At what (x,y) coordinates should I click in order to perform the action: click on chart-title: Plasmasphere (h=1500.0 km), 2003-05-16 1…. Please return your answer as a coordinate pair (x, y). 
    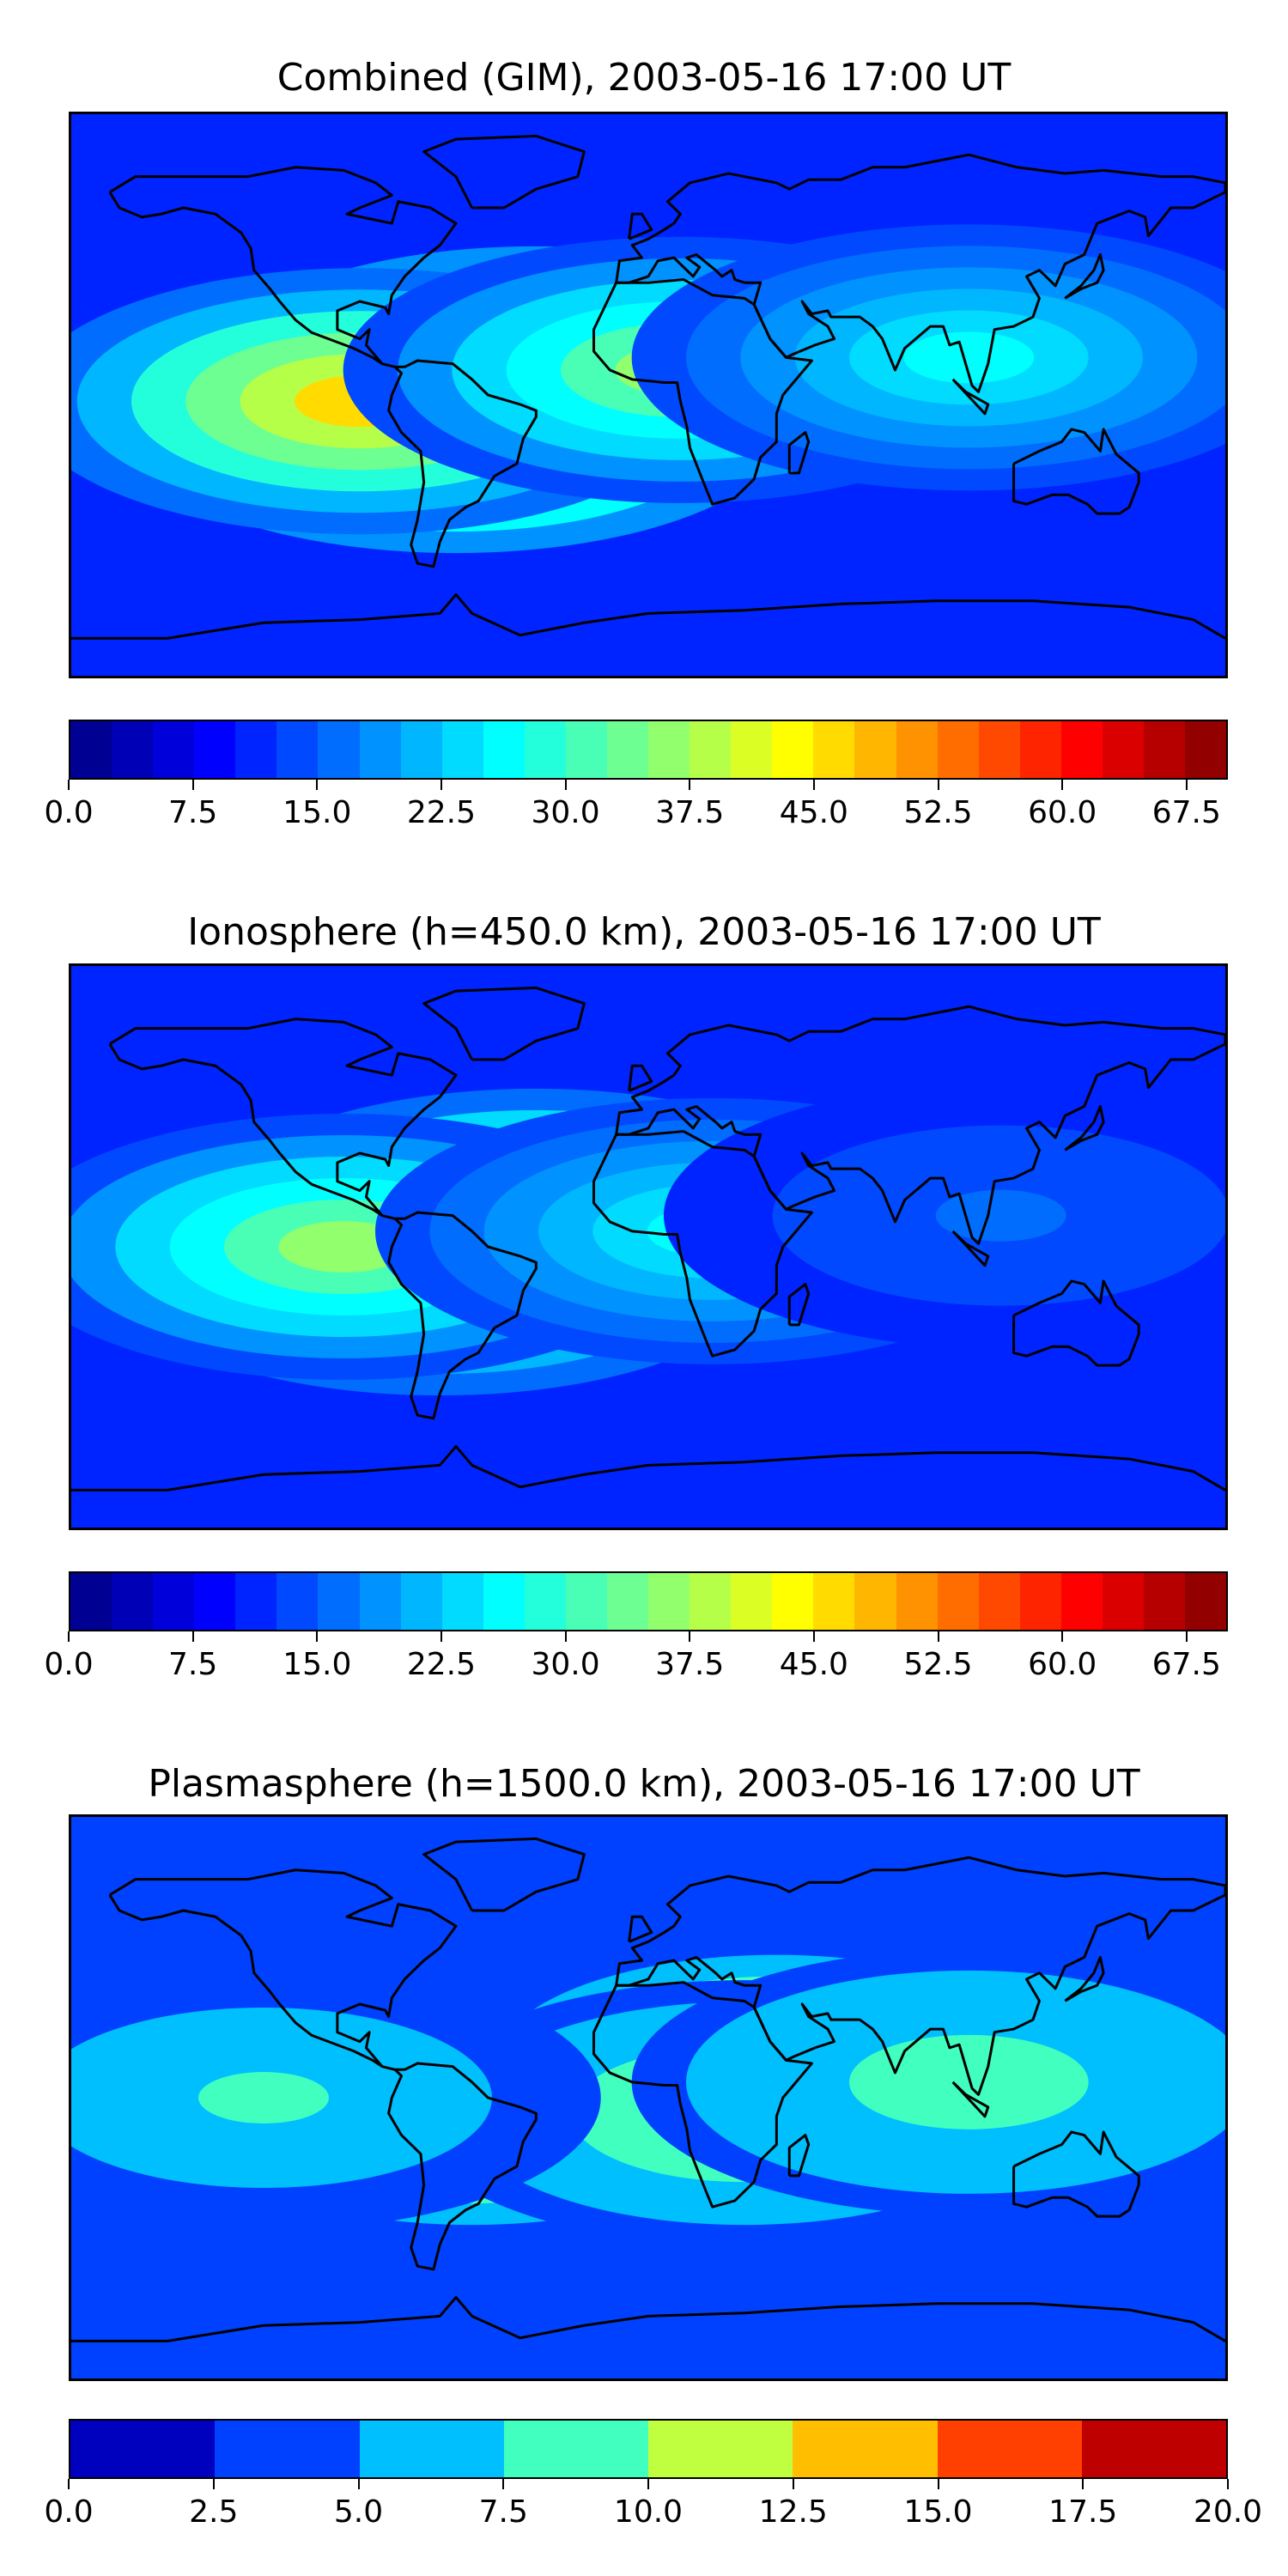
    Looking at the image, I should click on (644, 1784).